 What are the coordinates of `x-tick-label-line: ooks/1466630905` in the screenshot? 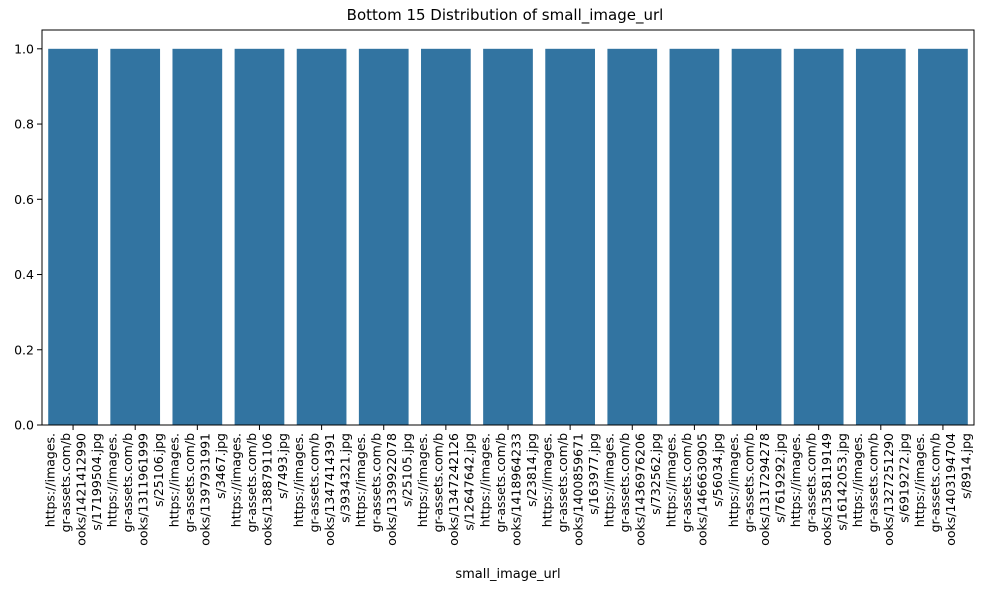 It's located at (702, 489).